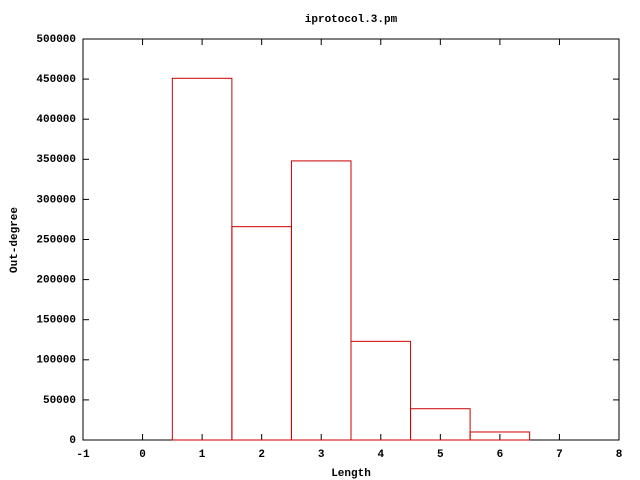 This screenshot has width=640, height=480. I want to click on y-tick-label: 50000, so click(59, 401).